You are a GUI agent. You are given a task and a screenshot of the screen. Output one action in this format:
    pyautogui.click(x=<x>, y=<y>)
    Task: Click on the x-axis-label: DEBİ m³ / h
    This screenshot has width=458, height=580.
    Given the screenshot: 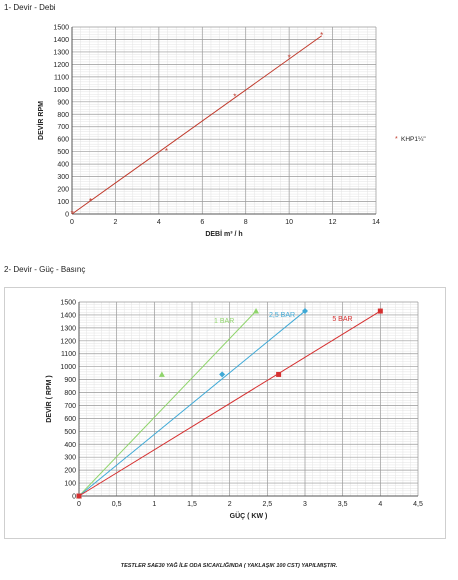 What is the action you would take?
    pyautogui.click(x=223, y=234)
    